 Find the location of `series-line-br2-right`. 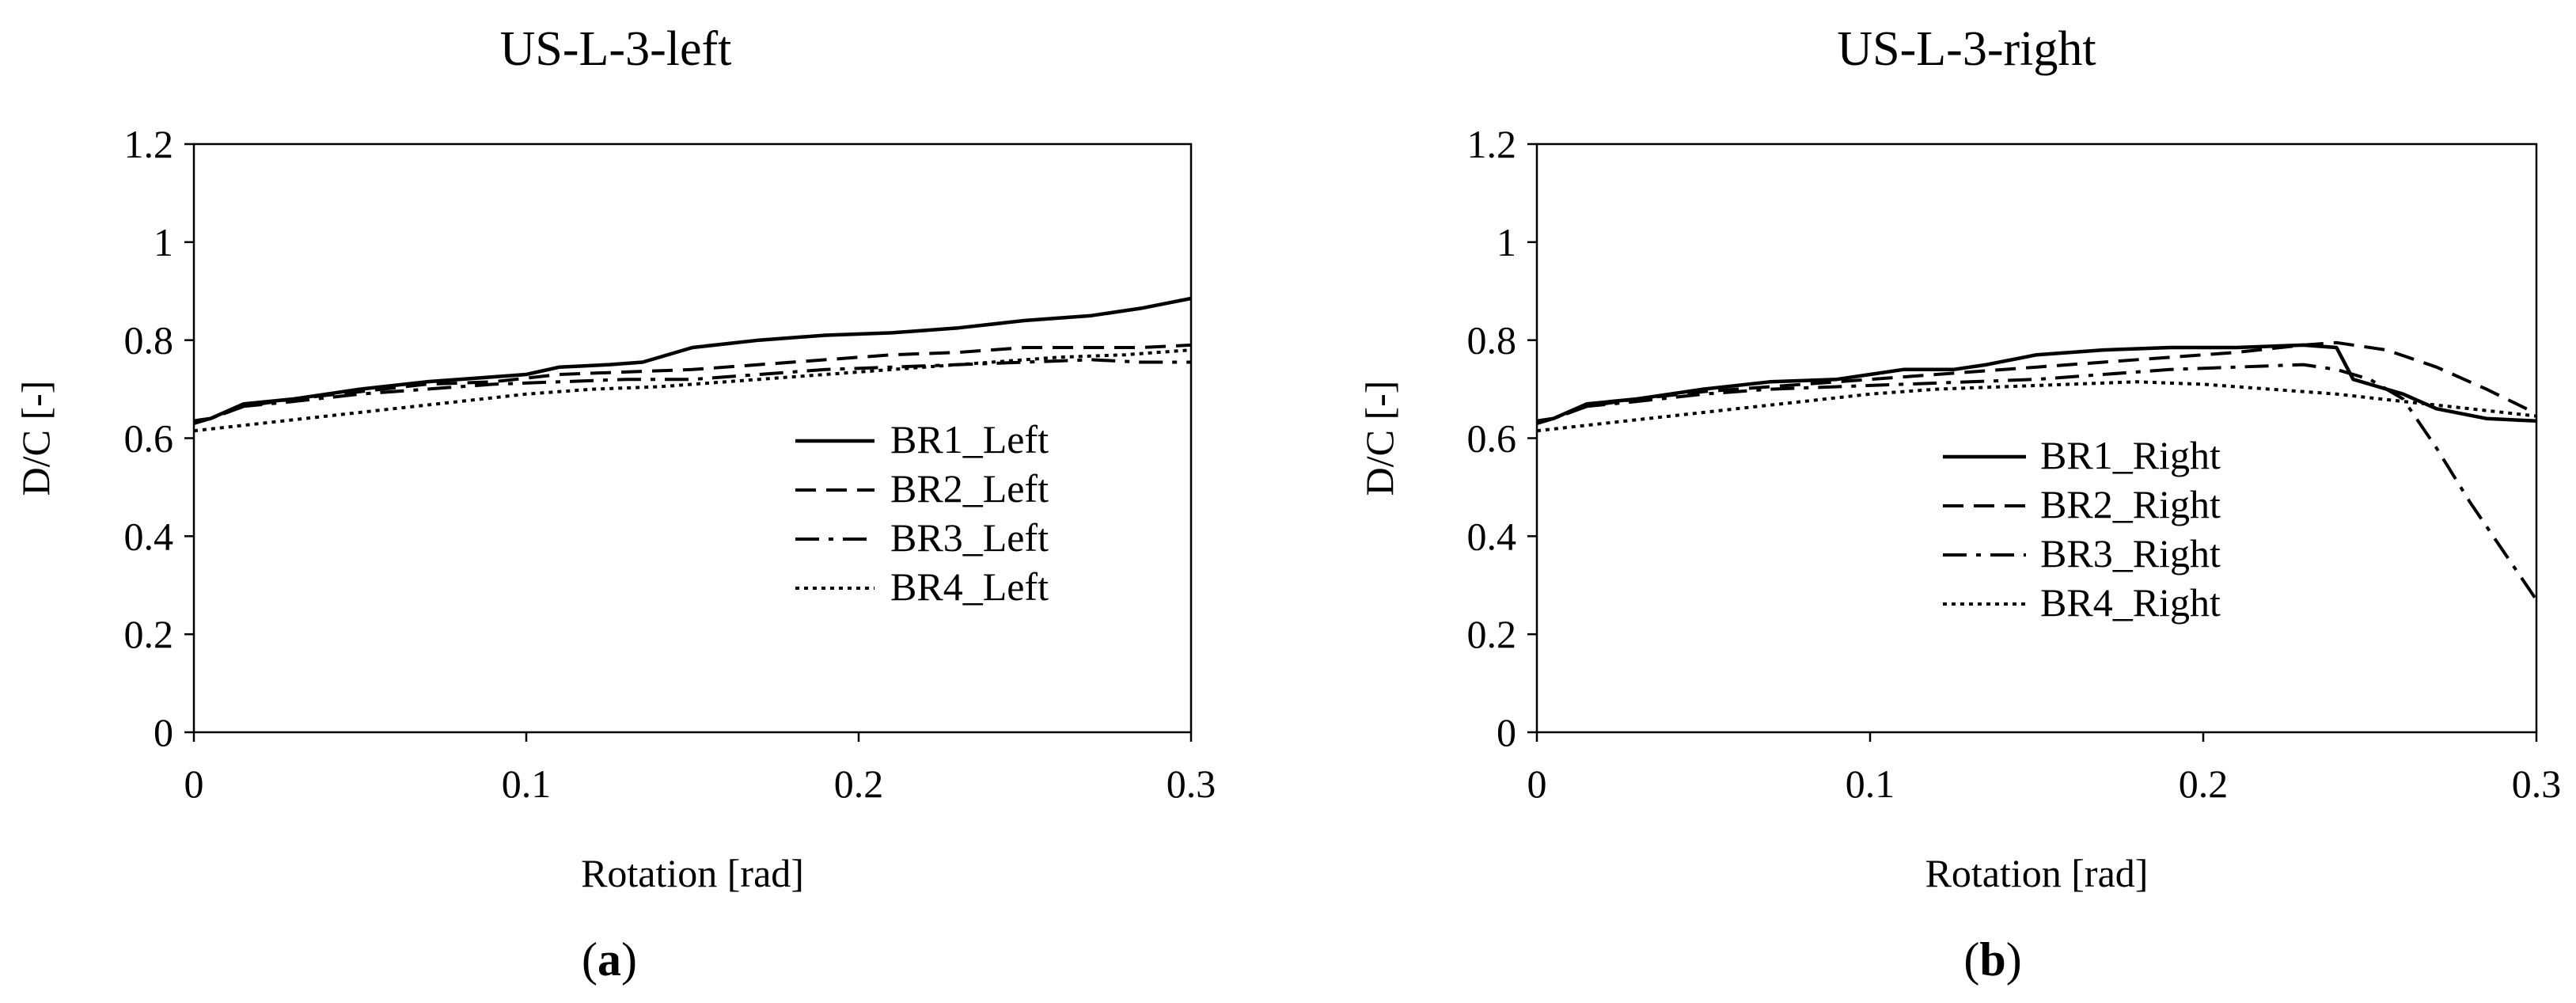

series-line-br2-right is located at coordinates (2036, 383).